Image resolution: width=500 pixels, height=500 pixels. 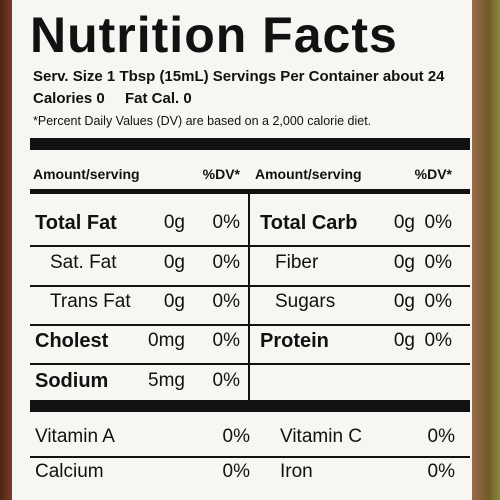 What do you see at coordinates (72, 381) in the screenshot?
I see `nutrient-name: Sodium` at bounding box center [72, 381].